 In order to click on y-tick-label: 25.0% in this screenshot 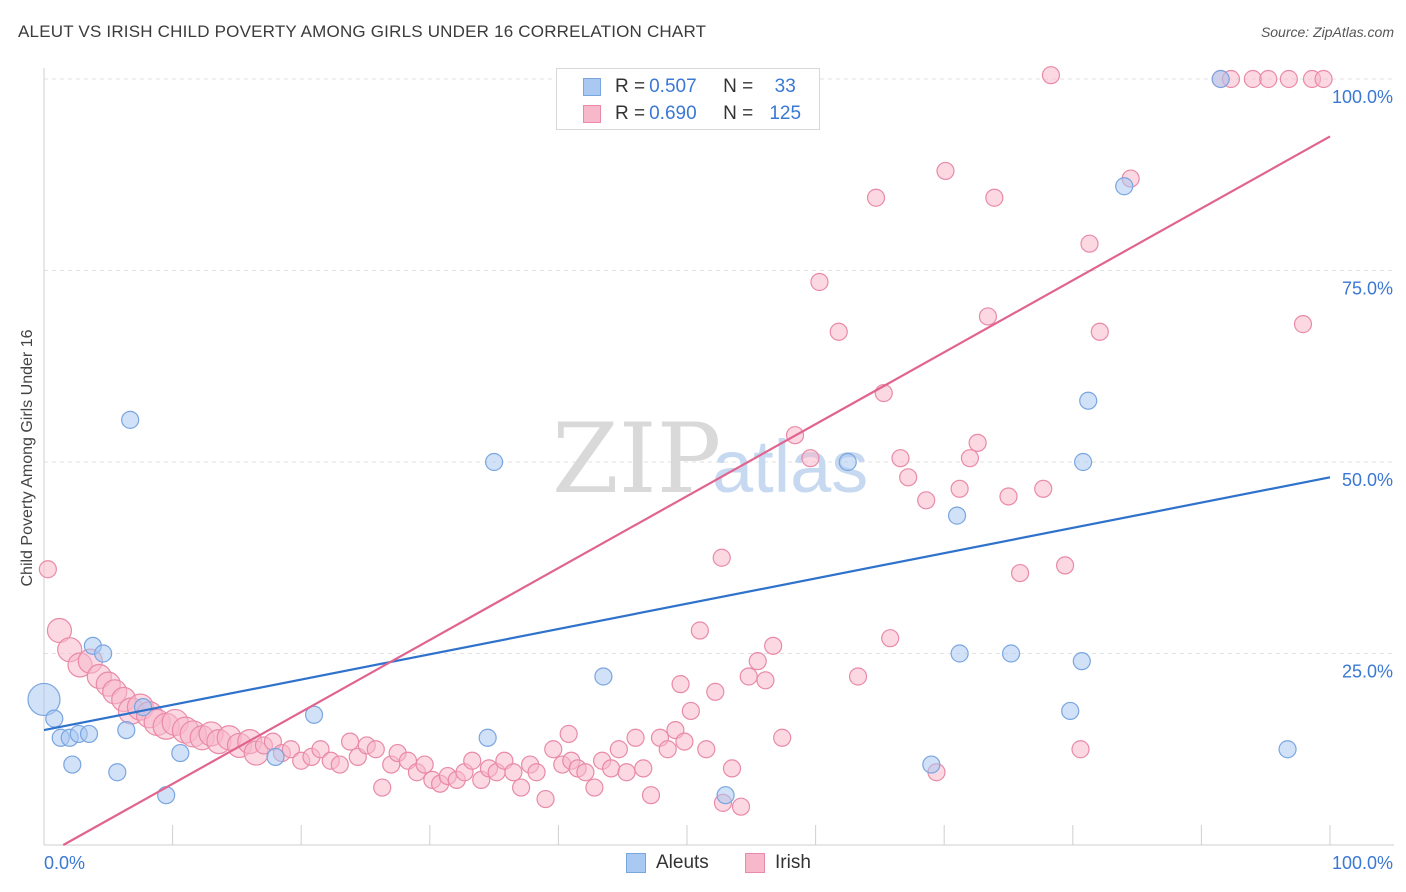, I will do `click(1367, 672)`.